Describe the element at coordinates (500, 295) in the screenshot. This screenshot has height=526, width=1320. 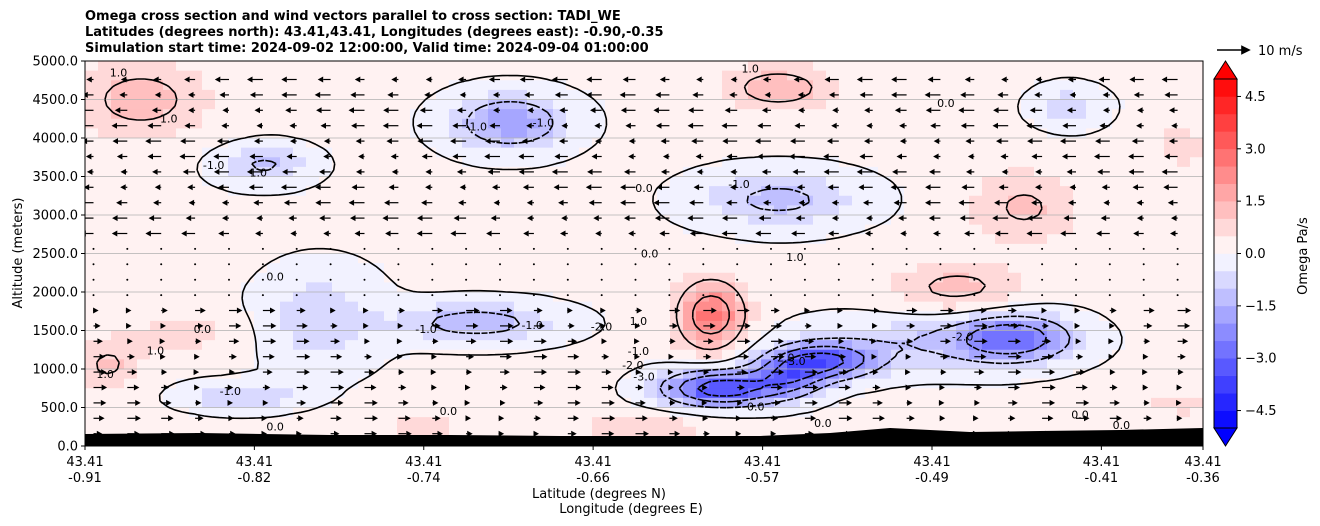
I see `wind-vector` at that location.